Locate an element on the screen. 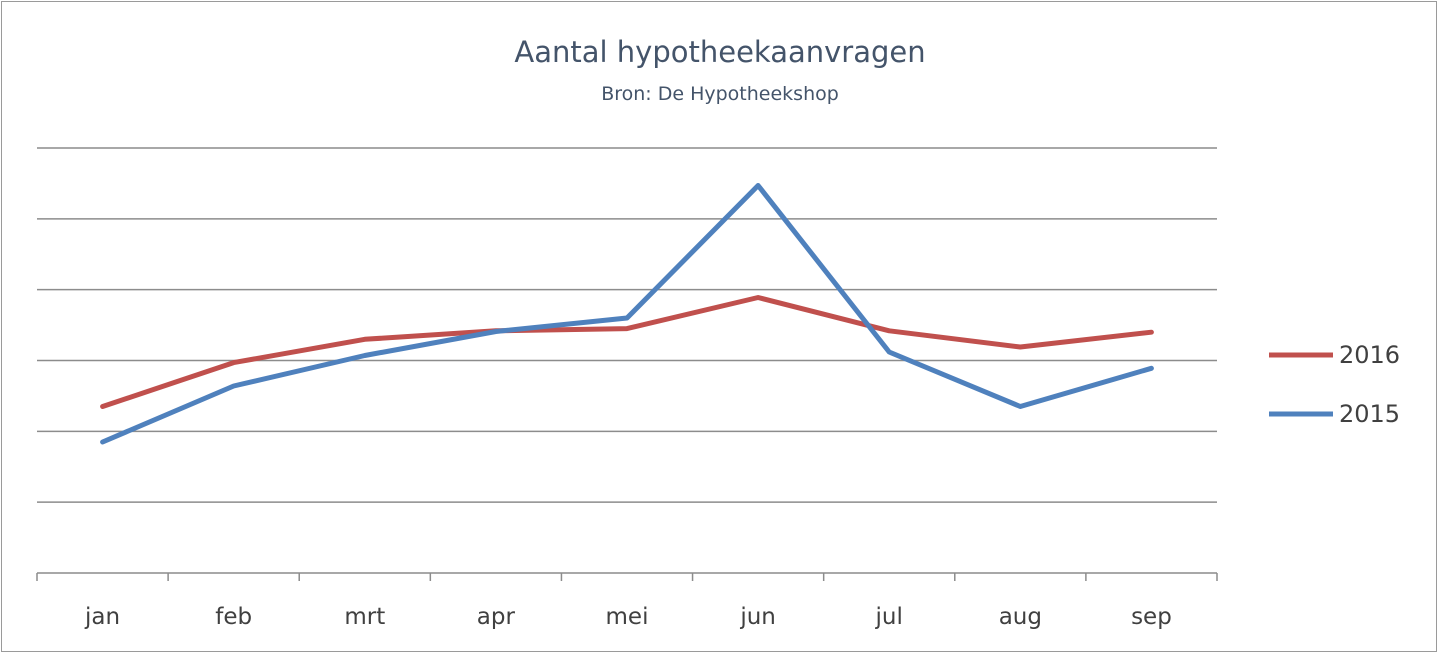 Image resolution: width=1440 pixels, height=665 pixels. x-tick-label-jun: jun is located at coordinates (757, 617).